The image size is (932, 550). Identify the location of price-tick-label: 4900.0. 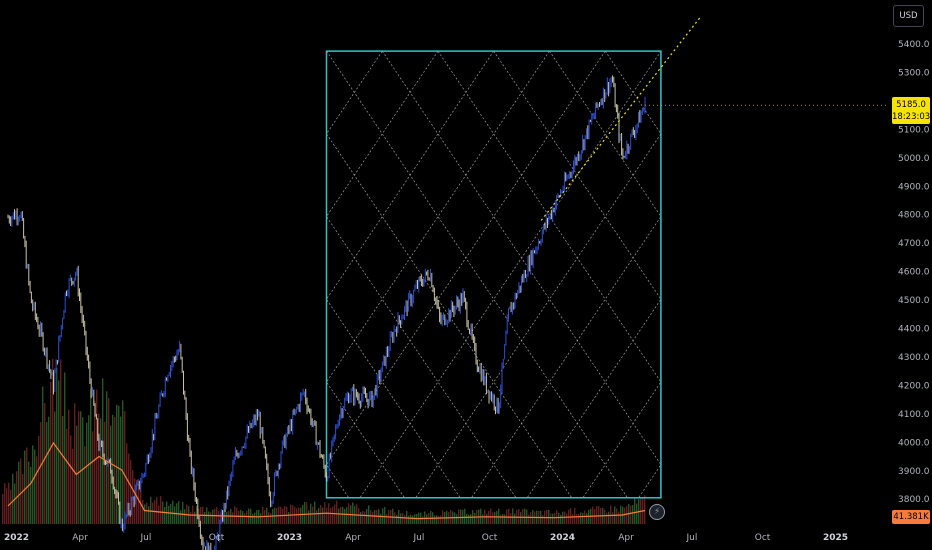
(914, 187).